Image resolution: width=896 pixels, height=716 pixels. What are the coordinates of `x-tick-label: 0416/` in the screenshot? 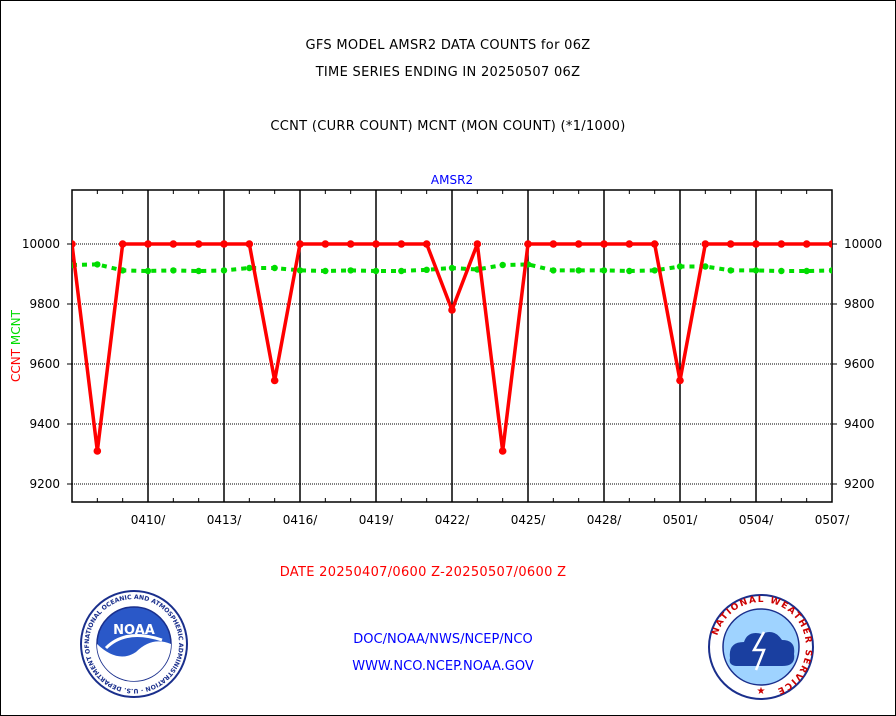 It's located at (301, 520).